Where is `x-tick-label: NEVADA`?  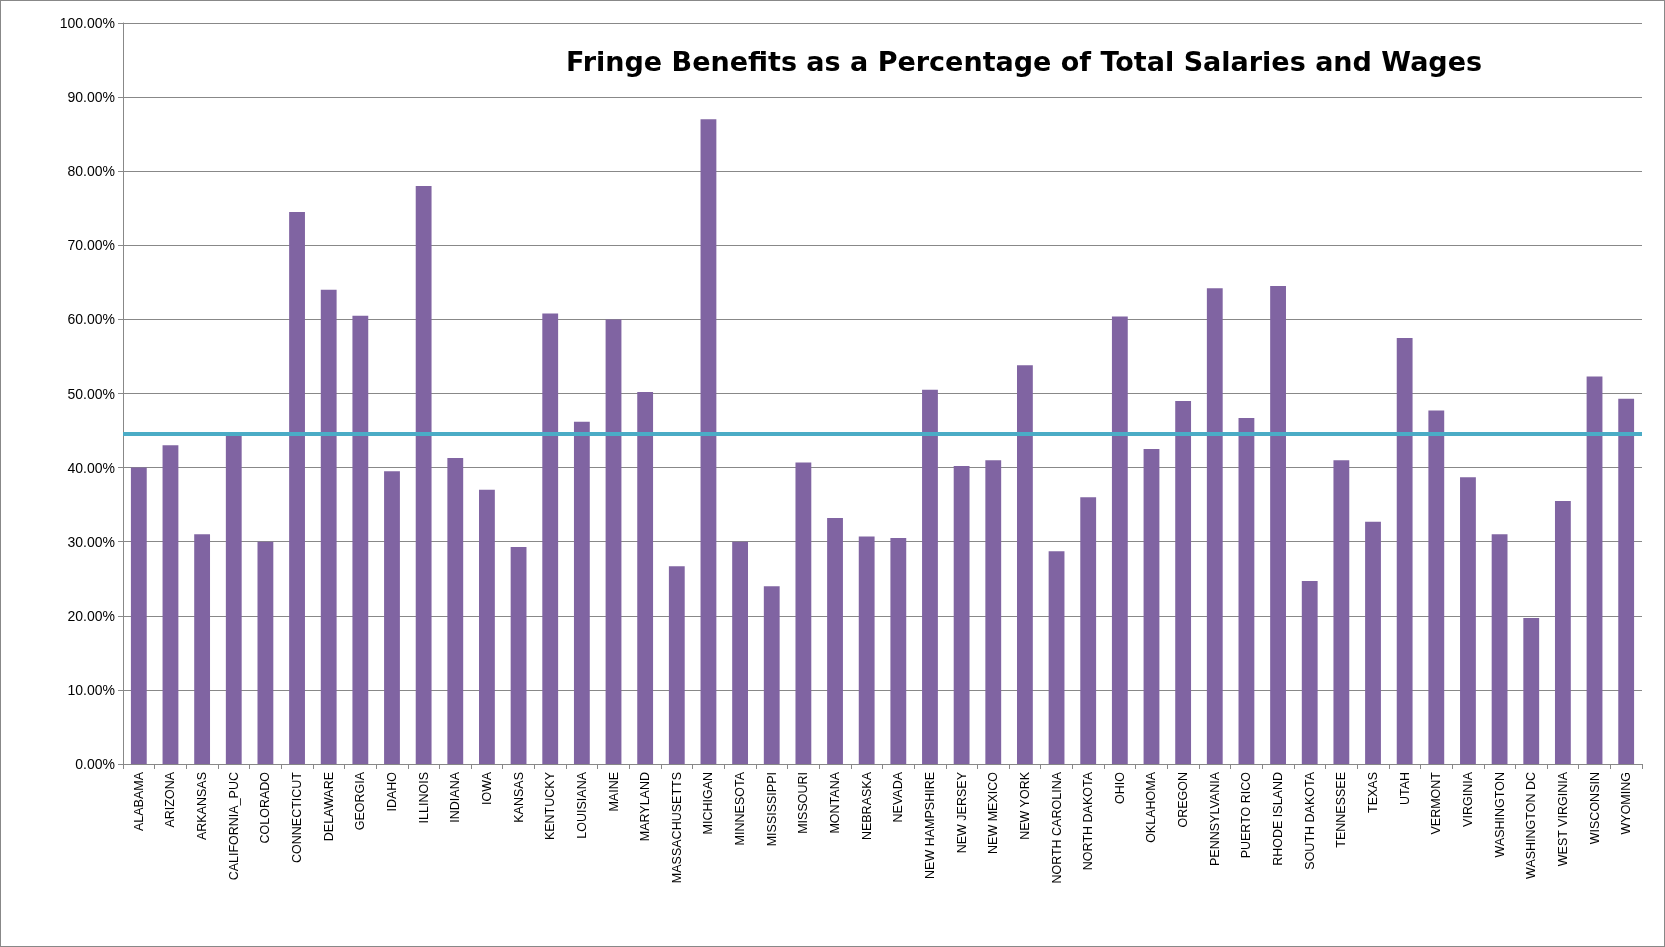
x-tick-label: NEVADA is located at coordinates (898, 797).